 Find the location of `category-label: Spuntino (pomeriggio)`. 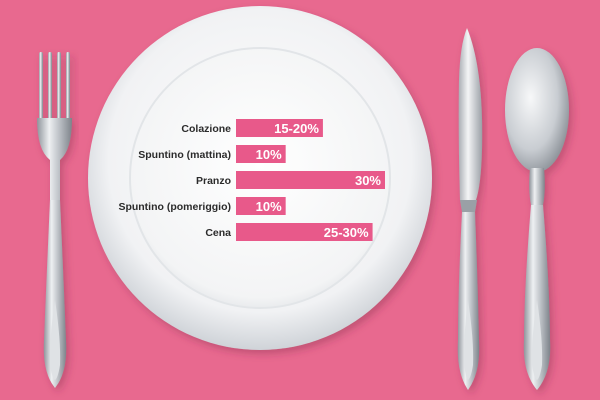

category-label: Spuntino (pomeriggio) is located at coordinates (174, 207).